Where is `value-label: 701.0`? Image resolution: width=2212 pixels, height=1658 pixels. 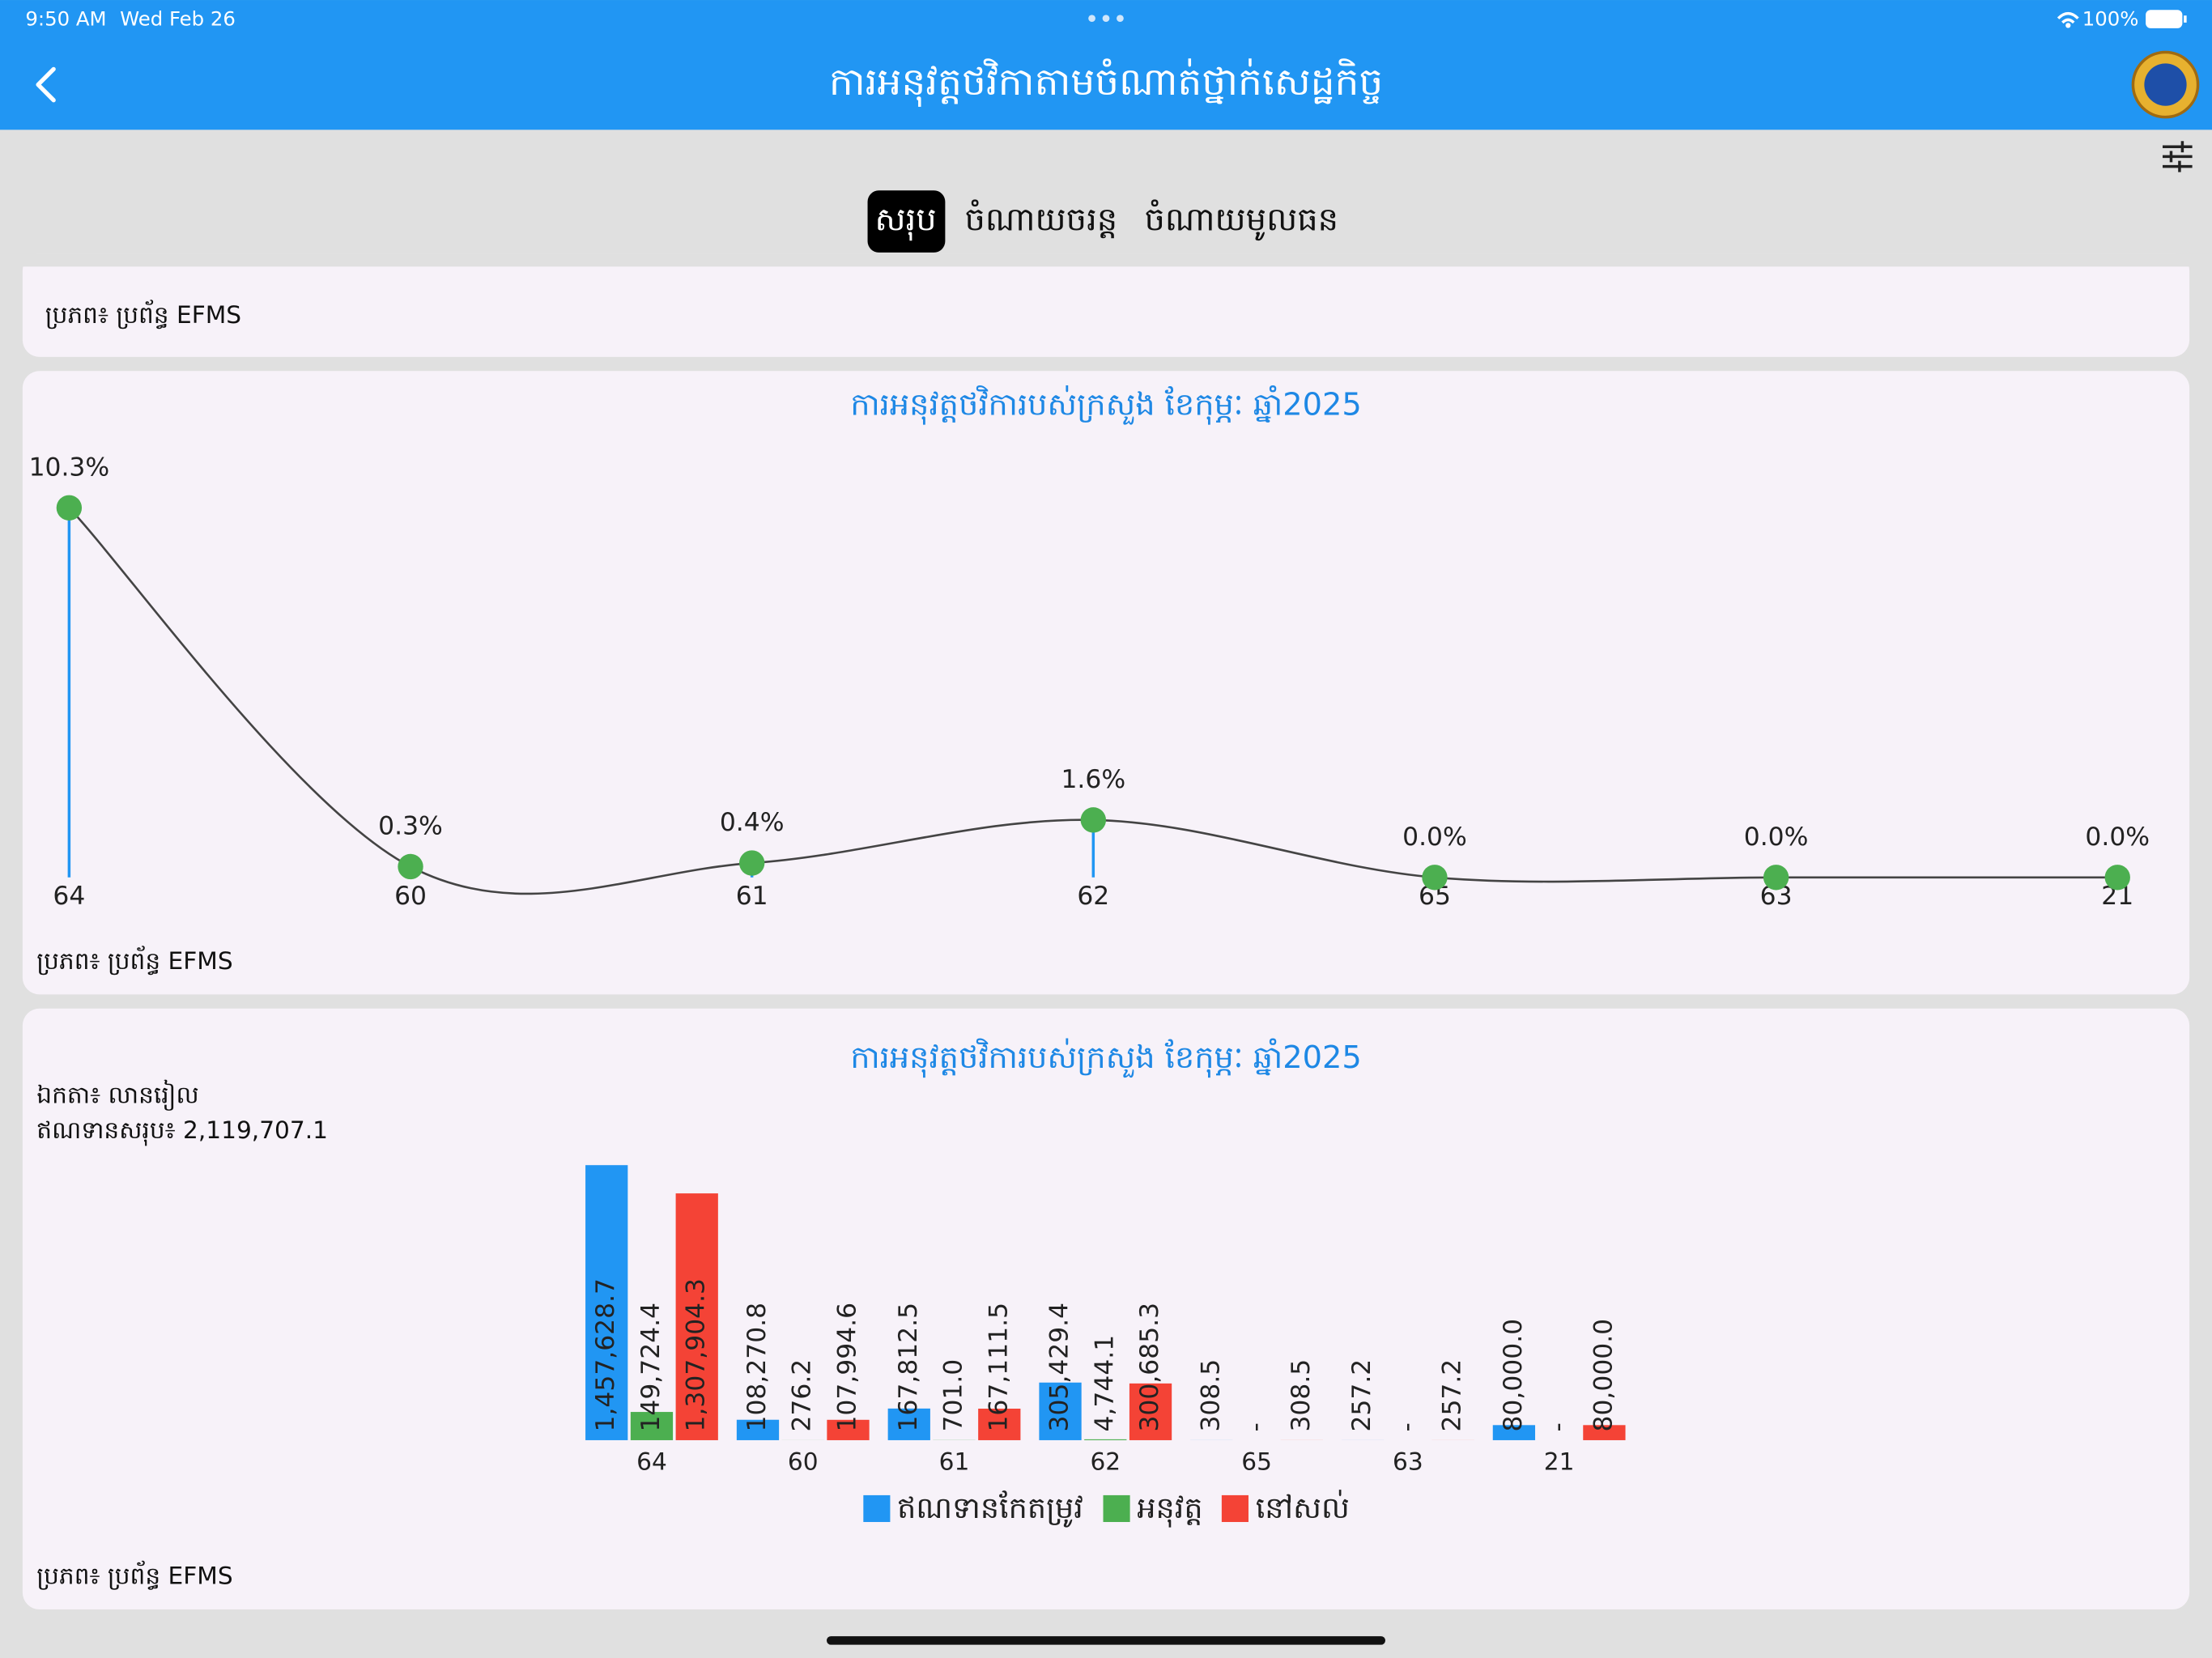
value-label: 701.0 is located at coordinates (953, 1395).